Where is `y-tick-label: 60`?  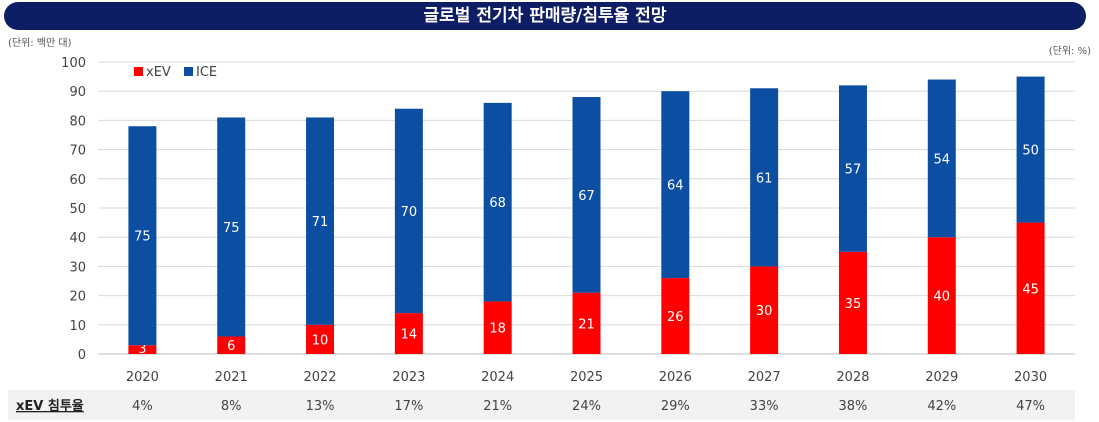
y-tick-label: 60 is located at coordinates (77, 180).